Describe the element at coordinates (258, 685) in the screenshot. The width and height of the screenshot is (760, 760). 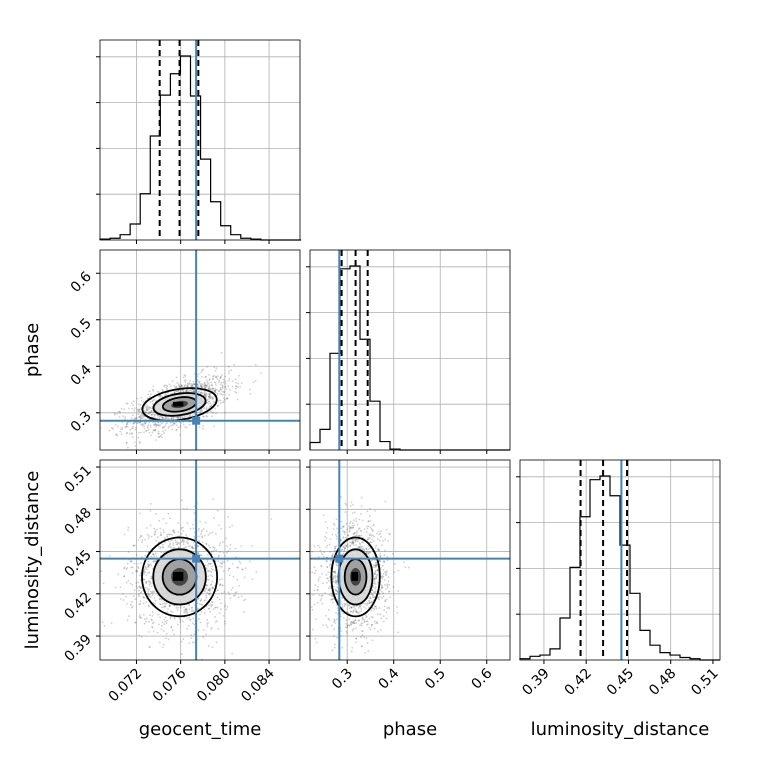
I see `x-tick-label: 0.084` at that location.